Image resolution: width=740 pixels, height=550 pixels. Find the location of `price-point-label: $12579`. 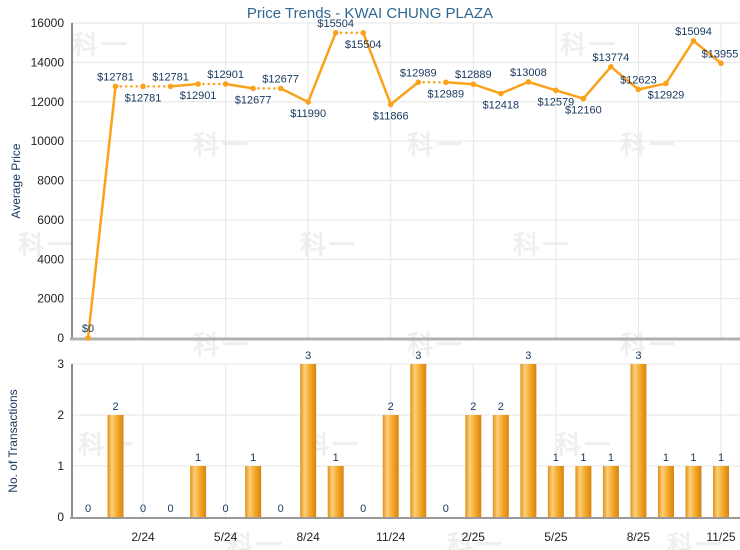

price-point-label: $12579 is located at coordinates (556, 102).